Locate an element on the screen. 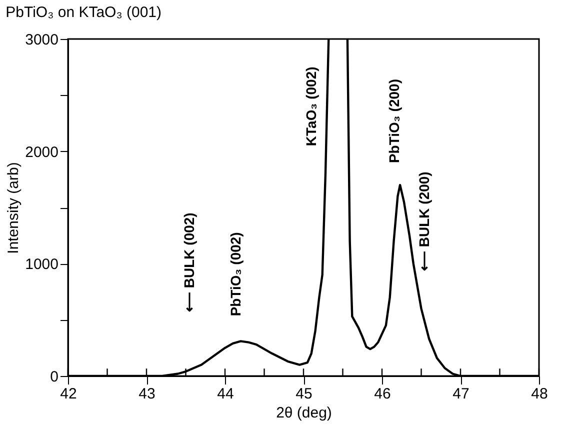  chart-title: PbTiO₃ on KTaO₃ (001) is located at coordinates (84, 12).